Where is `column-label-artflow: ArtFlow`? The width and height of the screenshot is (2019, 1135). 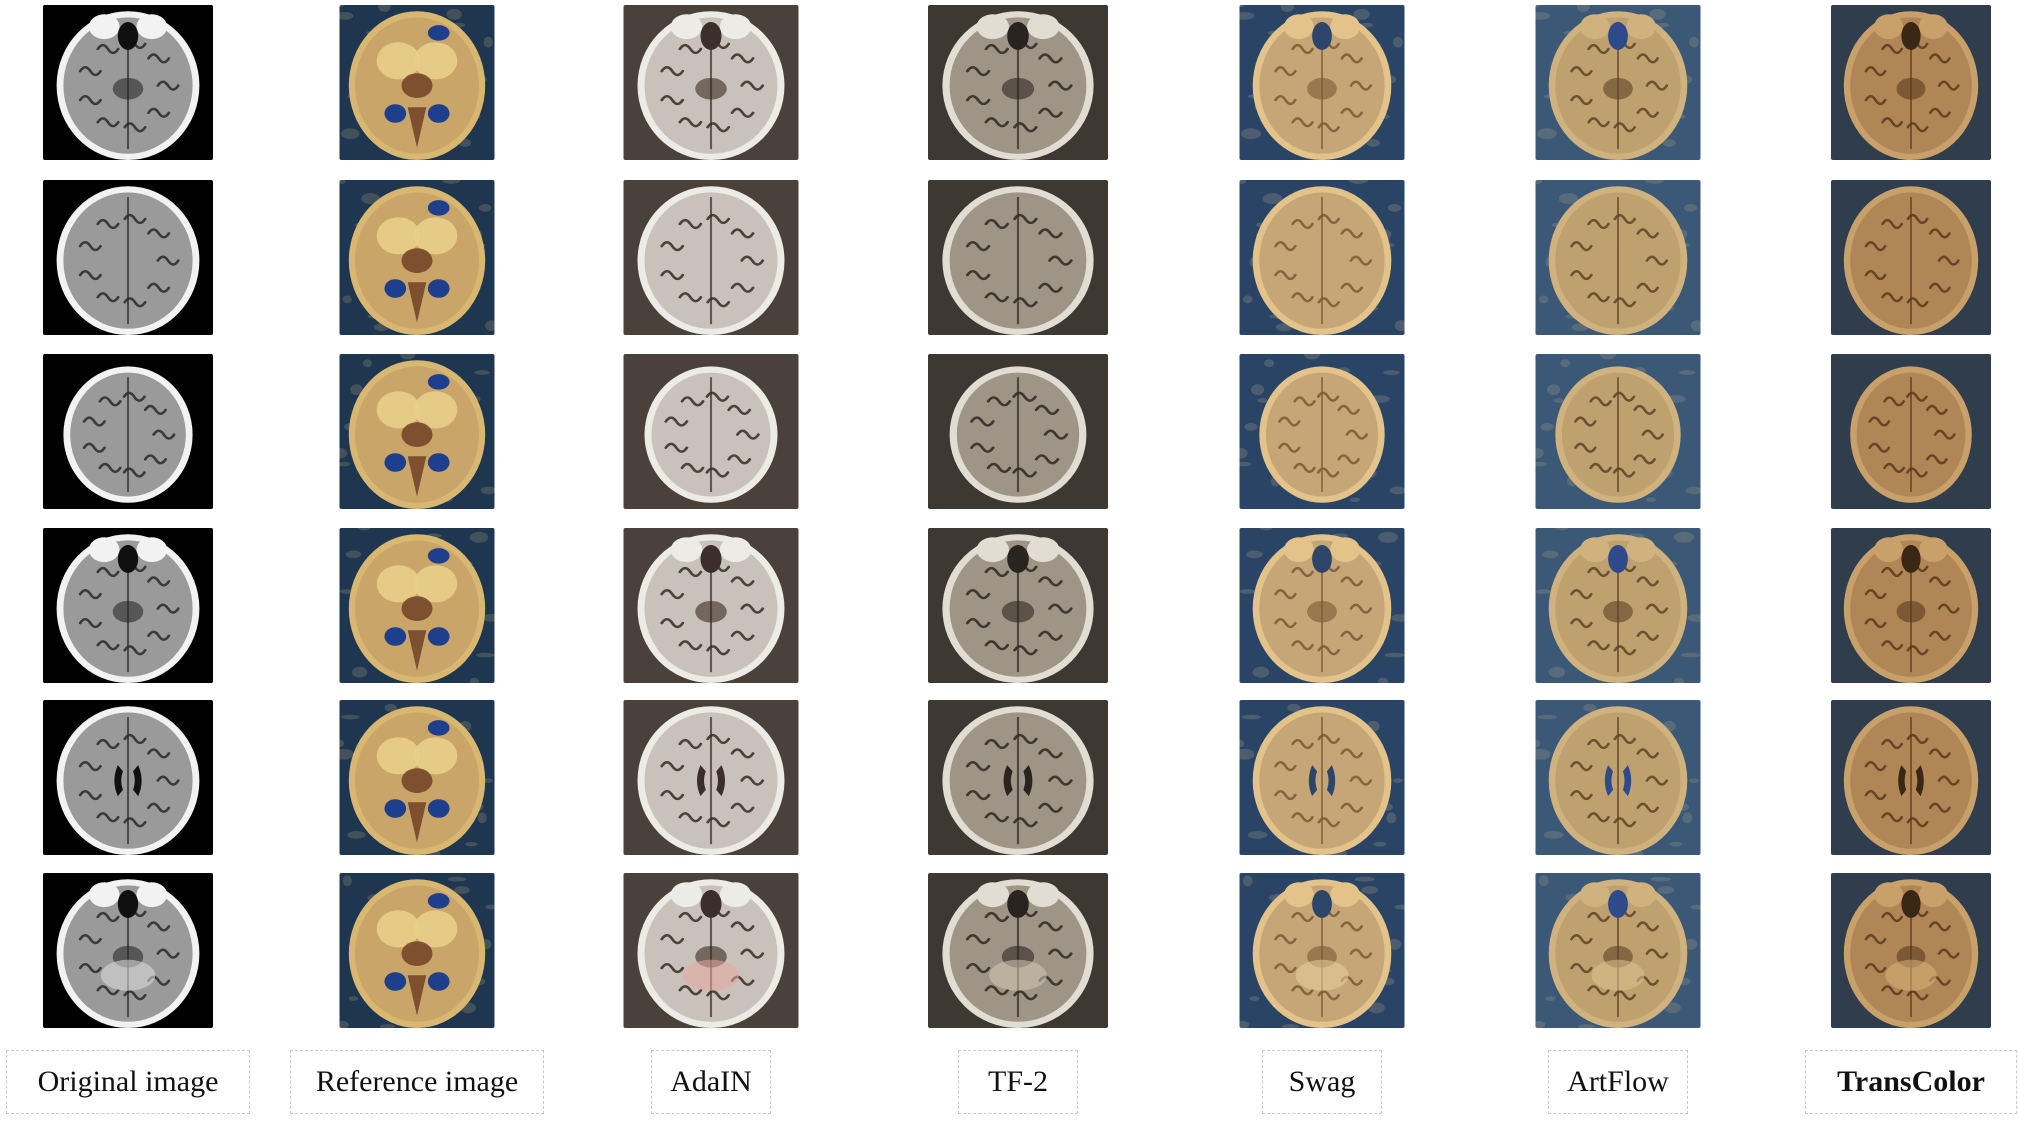
column-label-artflow: ArtFlow is located at coordinates (1618, 1082).